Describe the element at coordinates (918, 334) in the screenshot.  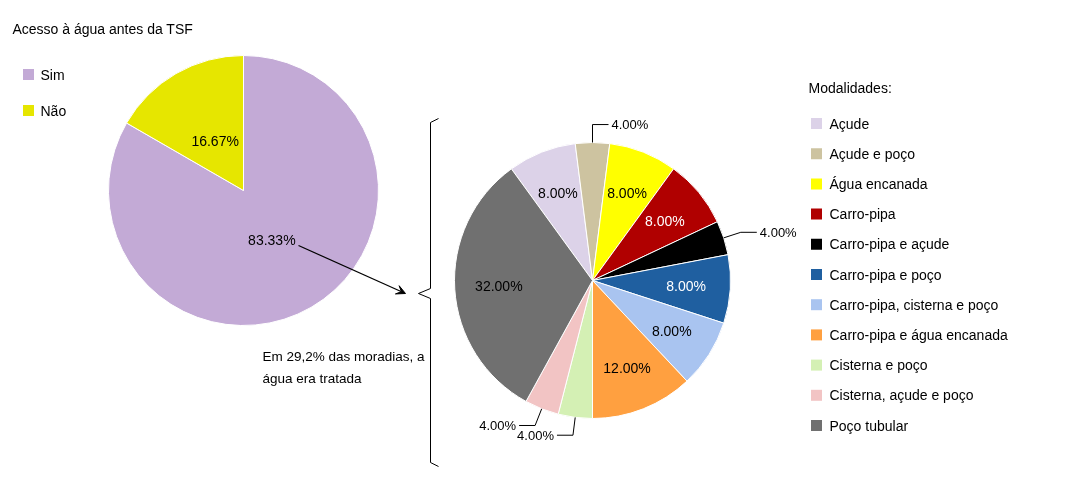
I see `legend-label: Carro-pipa e água encanada` at that location.